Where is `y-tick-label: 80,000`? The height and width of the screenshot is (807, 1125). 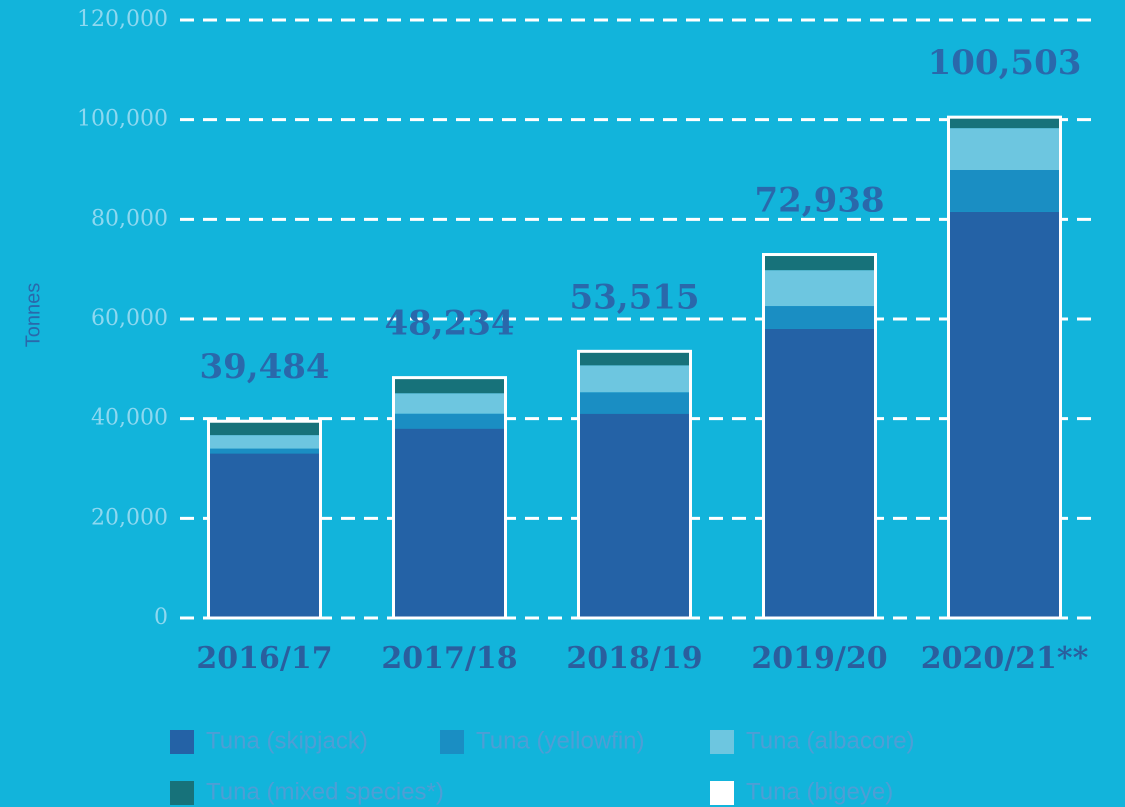
y-tick-label: 80,000 is located at coordinates (129, 218).